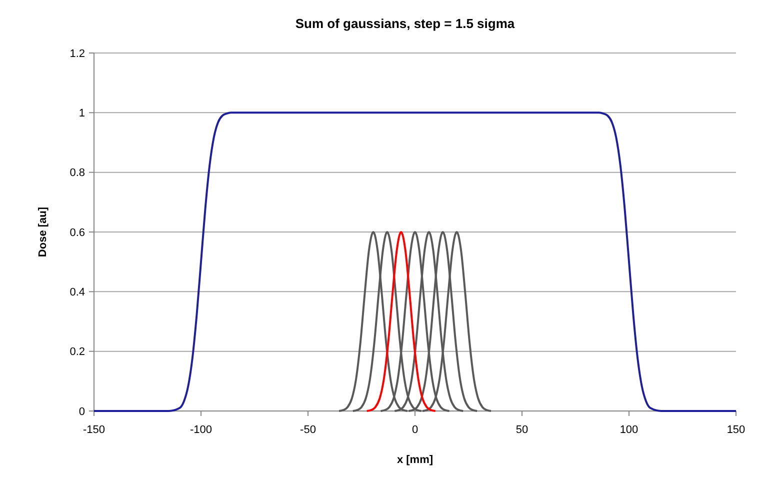 This screenshot has width=760, height=483. Describe the element at coordinates (522, 430) in the screenshot. I see `x-tick-label: 50` at that location.